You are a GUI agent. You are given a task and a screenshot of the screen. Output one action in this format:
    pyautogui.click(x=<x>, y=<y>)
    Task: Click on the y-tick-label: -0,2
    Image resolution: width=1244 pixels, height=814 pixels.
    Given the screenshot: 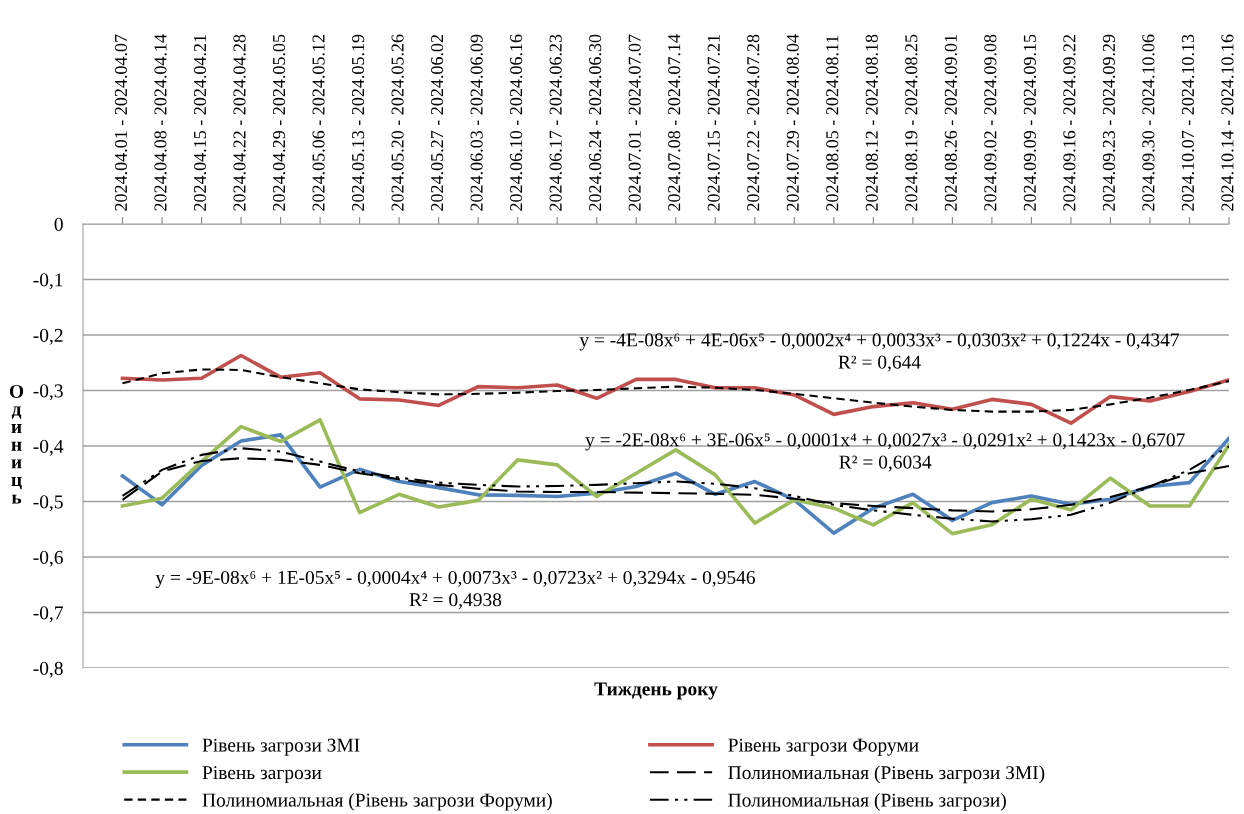 What is the action you would take?
    pyautogui.click(x=48, y=336)
    